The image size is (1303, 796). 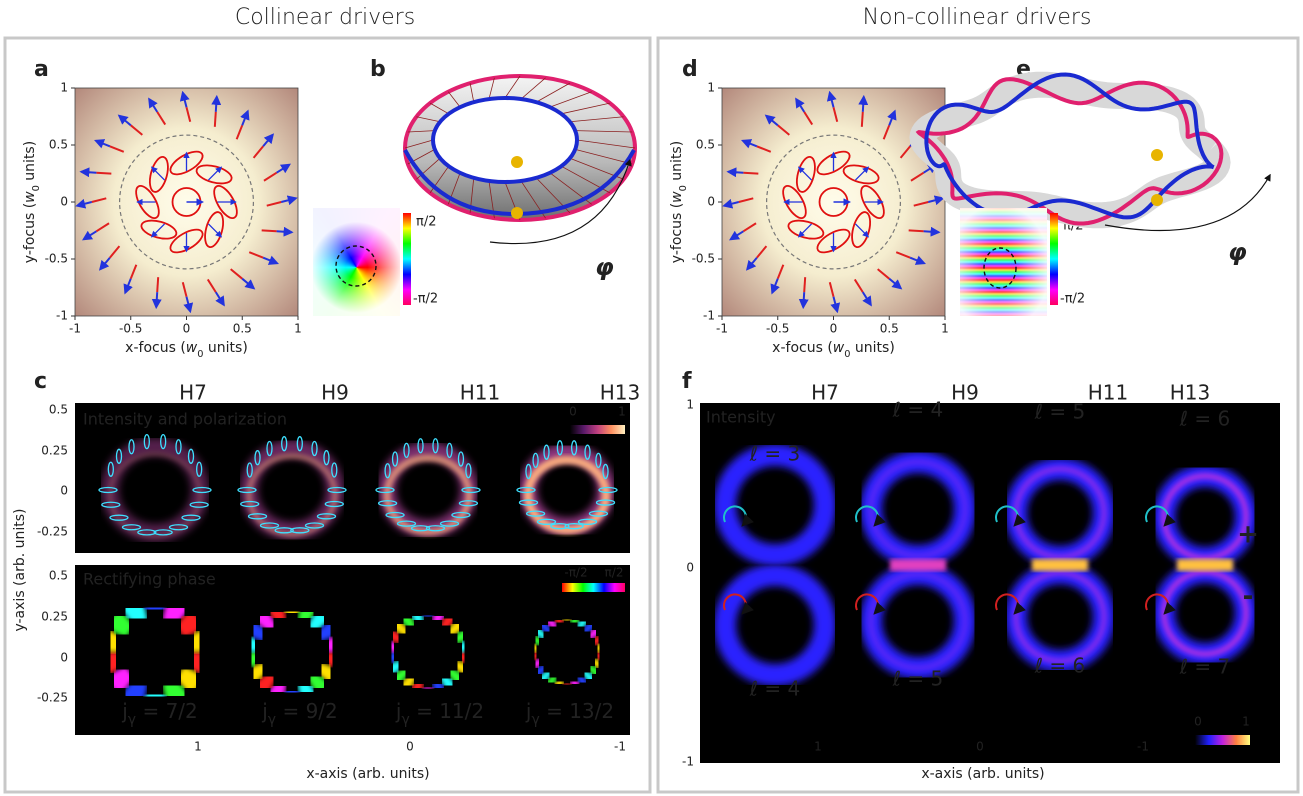 I want to click on orbital-label: ℓ = 6, so click(x=1059, y=666).